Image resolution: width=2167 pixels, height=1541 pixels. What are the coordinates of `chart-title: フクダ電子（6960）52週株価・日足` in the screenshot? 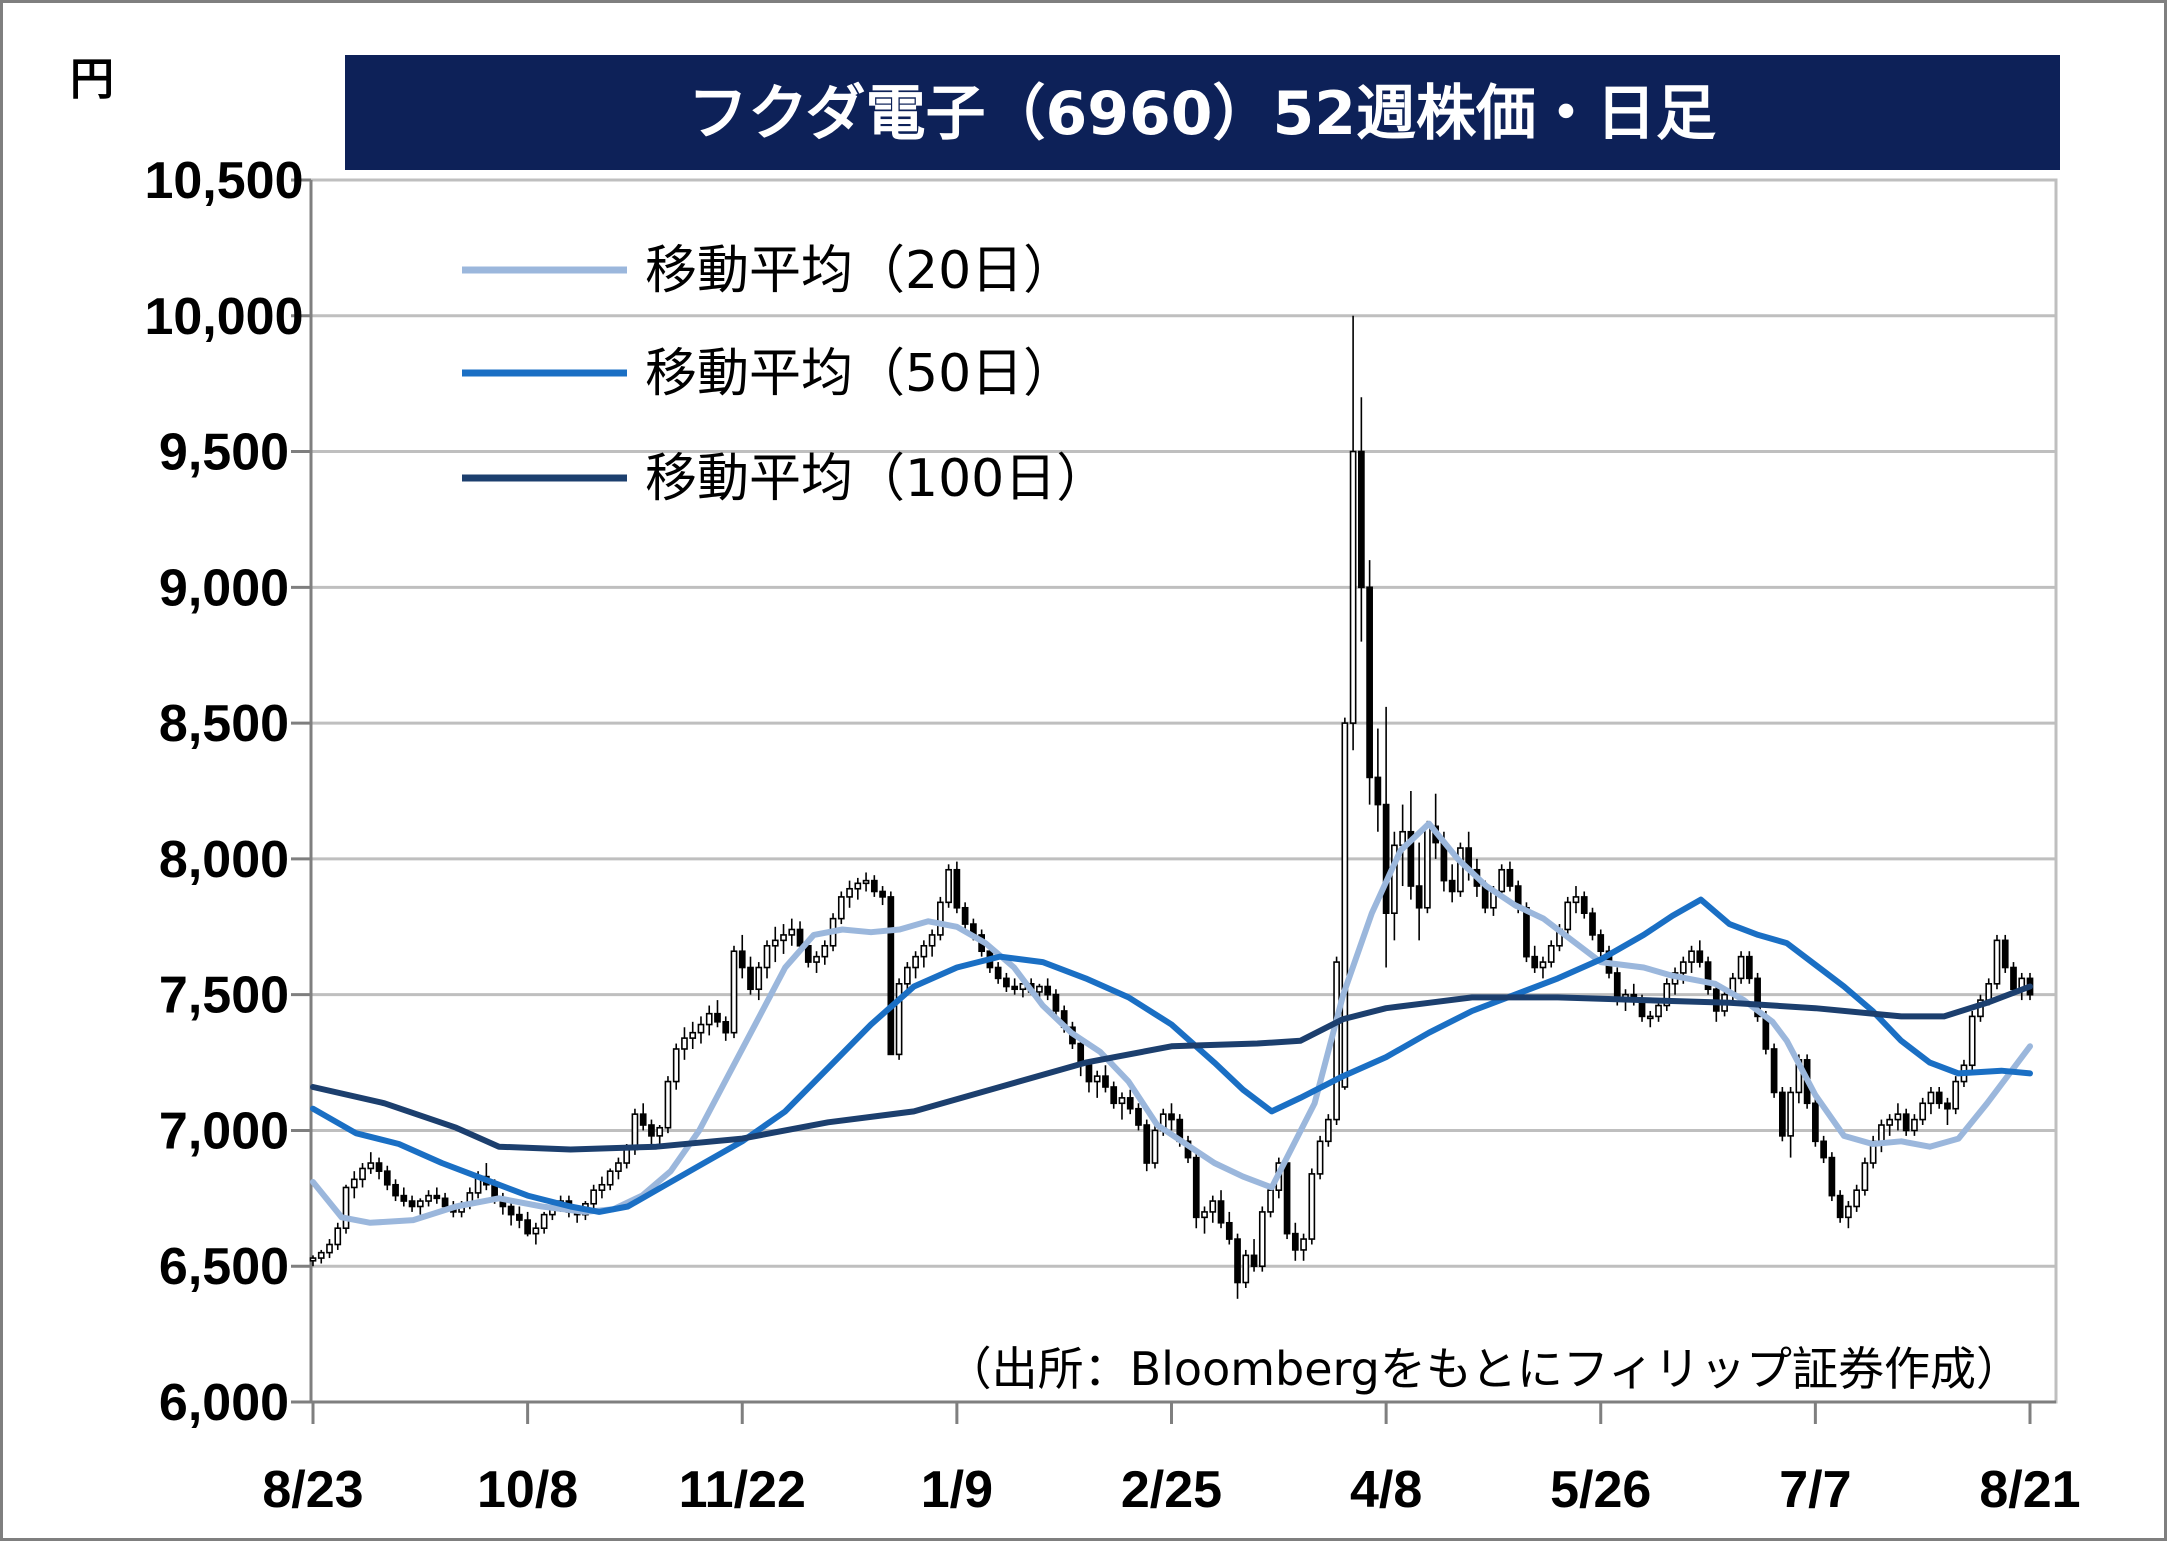 It's located at (1202, 114).